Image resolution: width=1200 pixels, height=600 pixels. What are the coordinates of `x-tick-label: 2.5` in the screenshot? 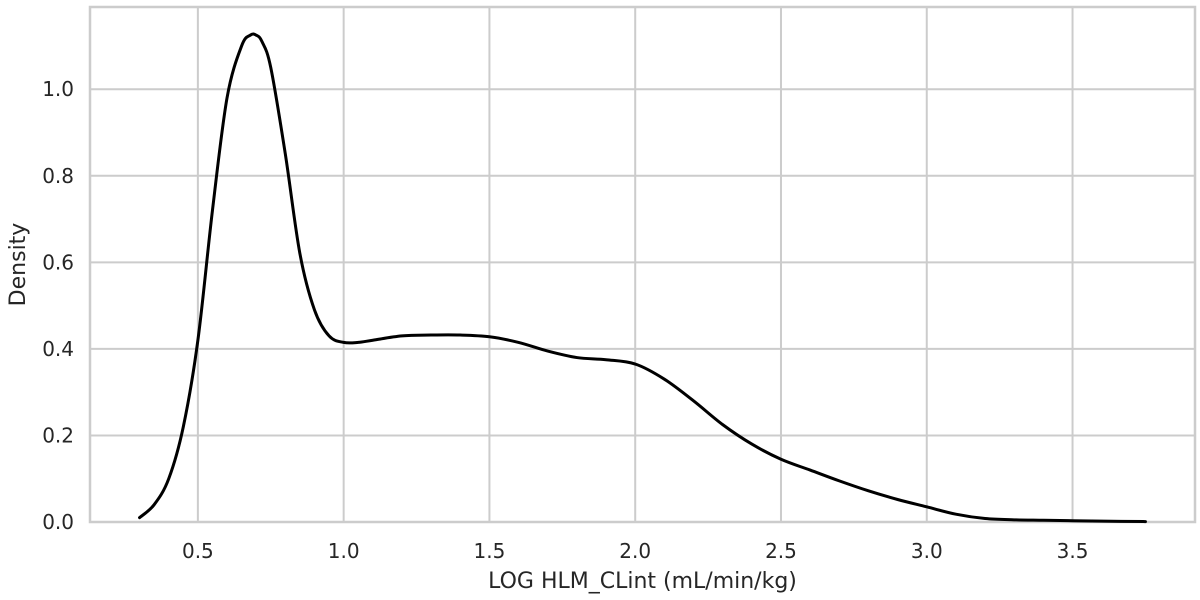 It's located at (781, 551).